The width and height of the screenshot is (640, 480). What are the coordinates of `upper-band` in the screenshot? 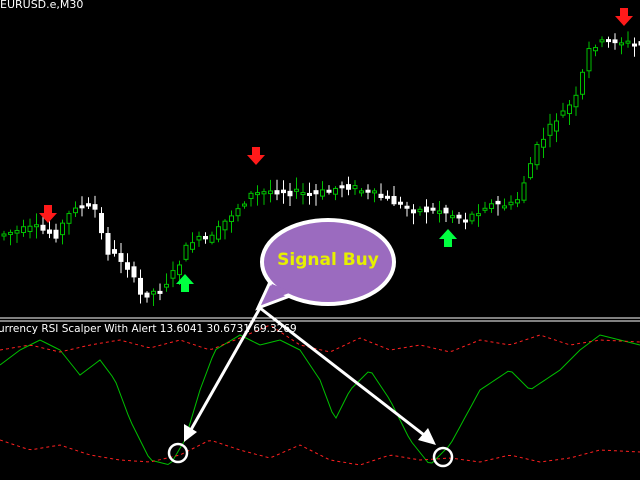 It's located at (320, 339).